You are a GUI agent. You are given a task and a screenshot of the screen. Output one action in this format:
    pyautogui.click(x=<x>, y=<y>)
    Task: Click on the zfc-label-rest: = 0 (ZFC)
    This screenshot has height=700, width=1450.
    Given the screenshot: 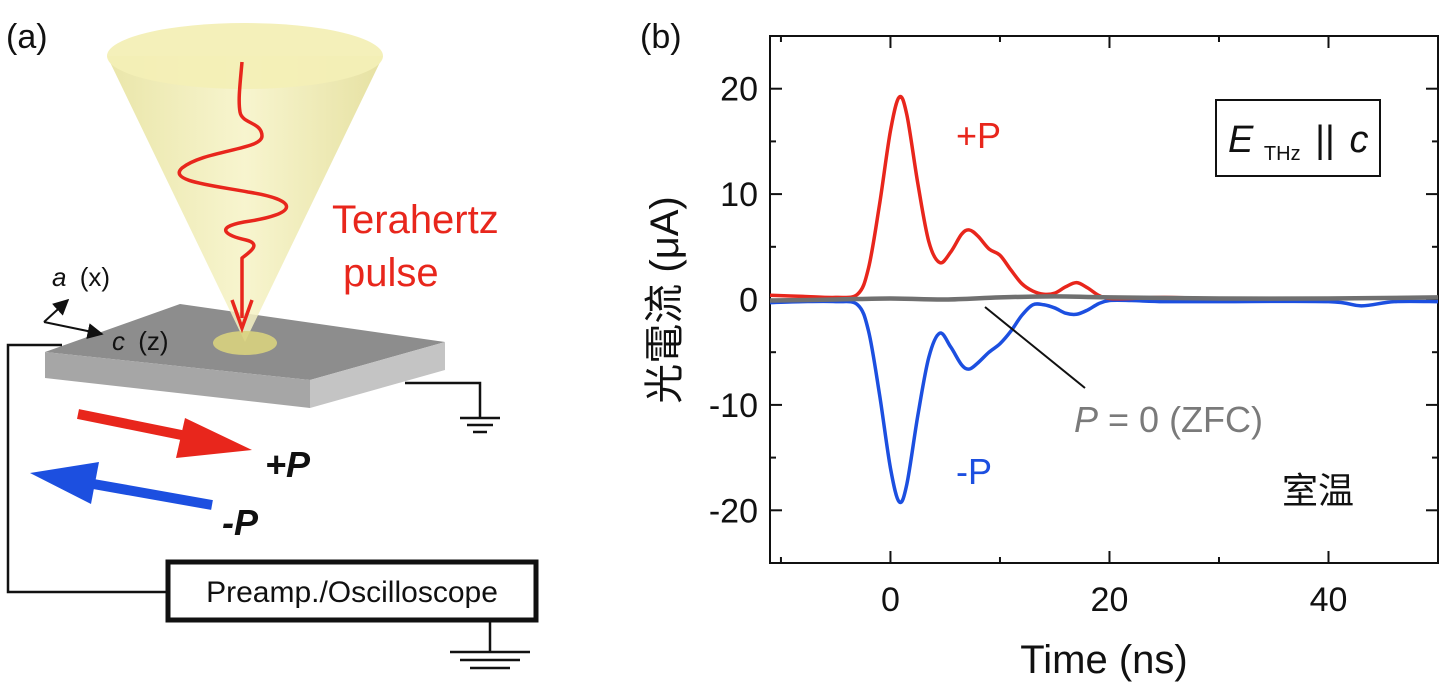 What is the action you would take?
    pyautogui.click(x=1180, y=419)
    